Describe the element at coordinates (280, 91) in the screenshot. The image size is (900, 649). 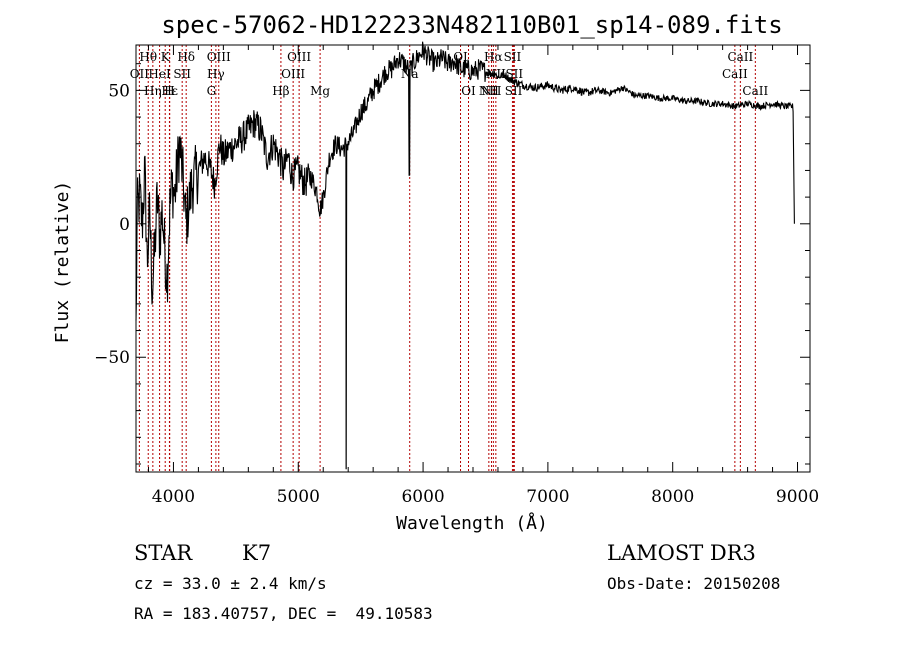
I see `spectral-line-label: Hβ` at that location.